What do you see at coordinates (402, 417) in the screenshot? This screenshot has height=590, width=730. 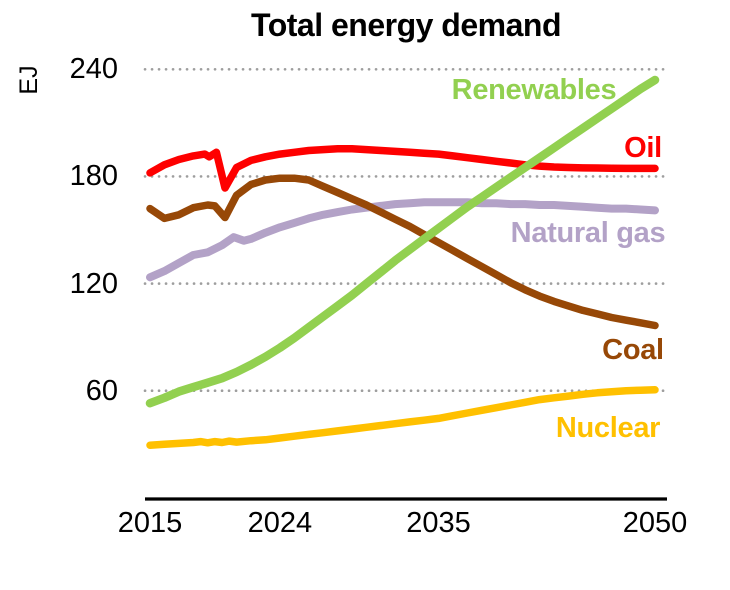 I see `series-line-nuclear` at bounding box center [402, 417].